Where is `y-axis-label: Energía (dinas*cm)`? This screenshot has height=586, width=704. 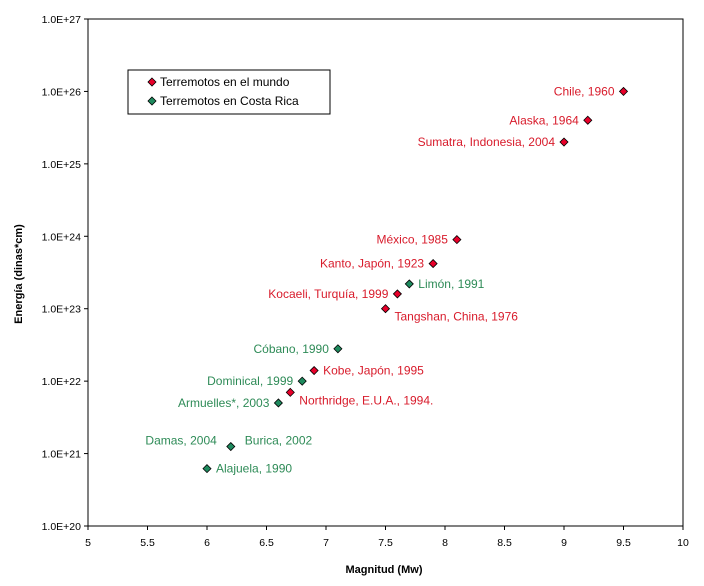
y-axis-label: Energía (dinas*cm) is located at coordinates (19, 274).